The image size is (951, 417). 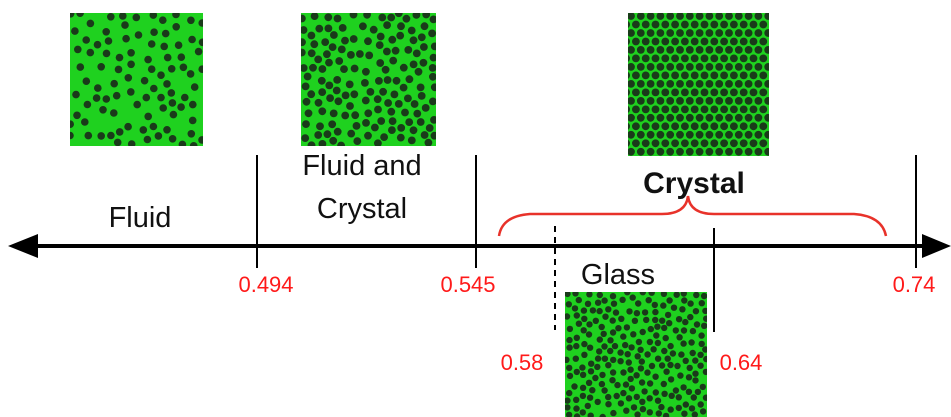 I want to click on tick-label-064: 0.64, so click(x=741, y=362).